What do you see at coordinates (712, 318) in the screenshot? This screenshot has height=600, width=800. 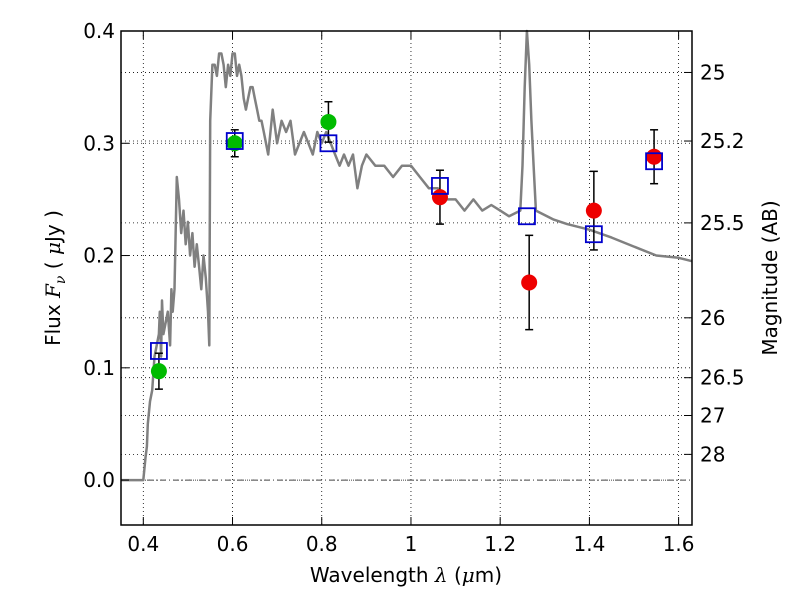 I see `y2-tick-label: 26` at bounding box center [712, 318].